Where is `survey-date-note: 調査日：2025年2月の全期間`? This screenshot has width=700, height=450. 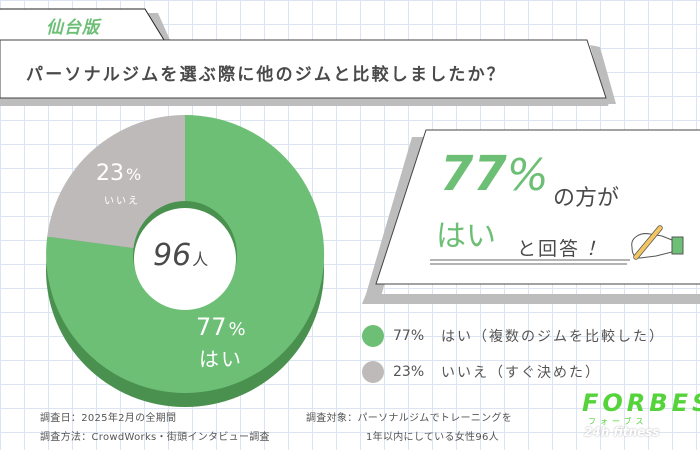 survey-date-note: 調査日：2025年2月の全期間 is located at coordinates (108, 418).